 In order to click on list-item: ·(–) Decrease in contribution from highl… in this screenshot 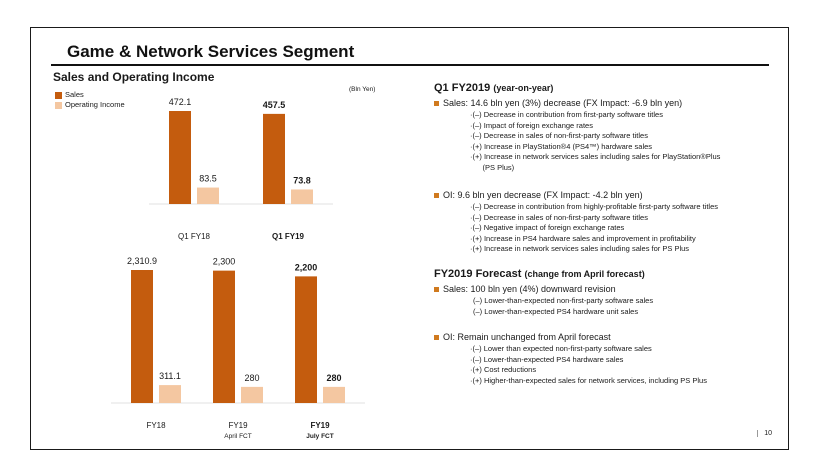, I will do `click(594, 206)`.